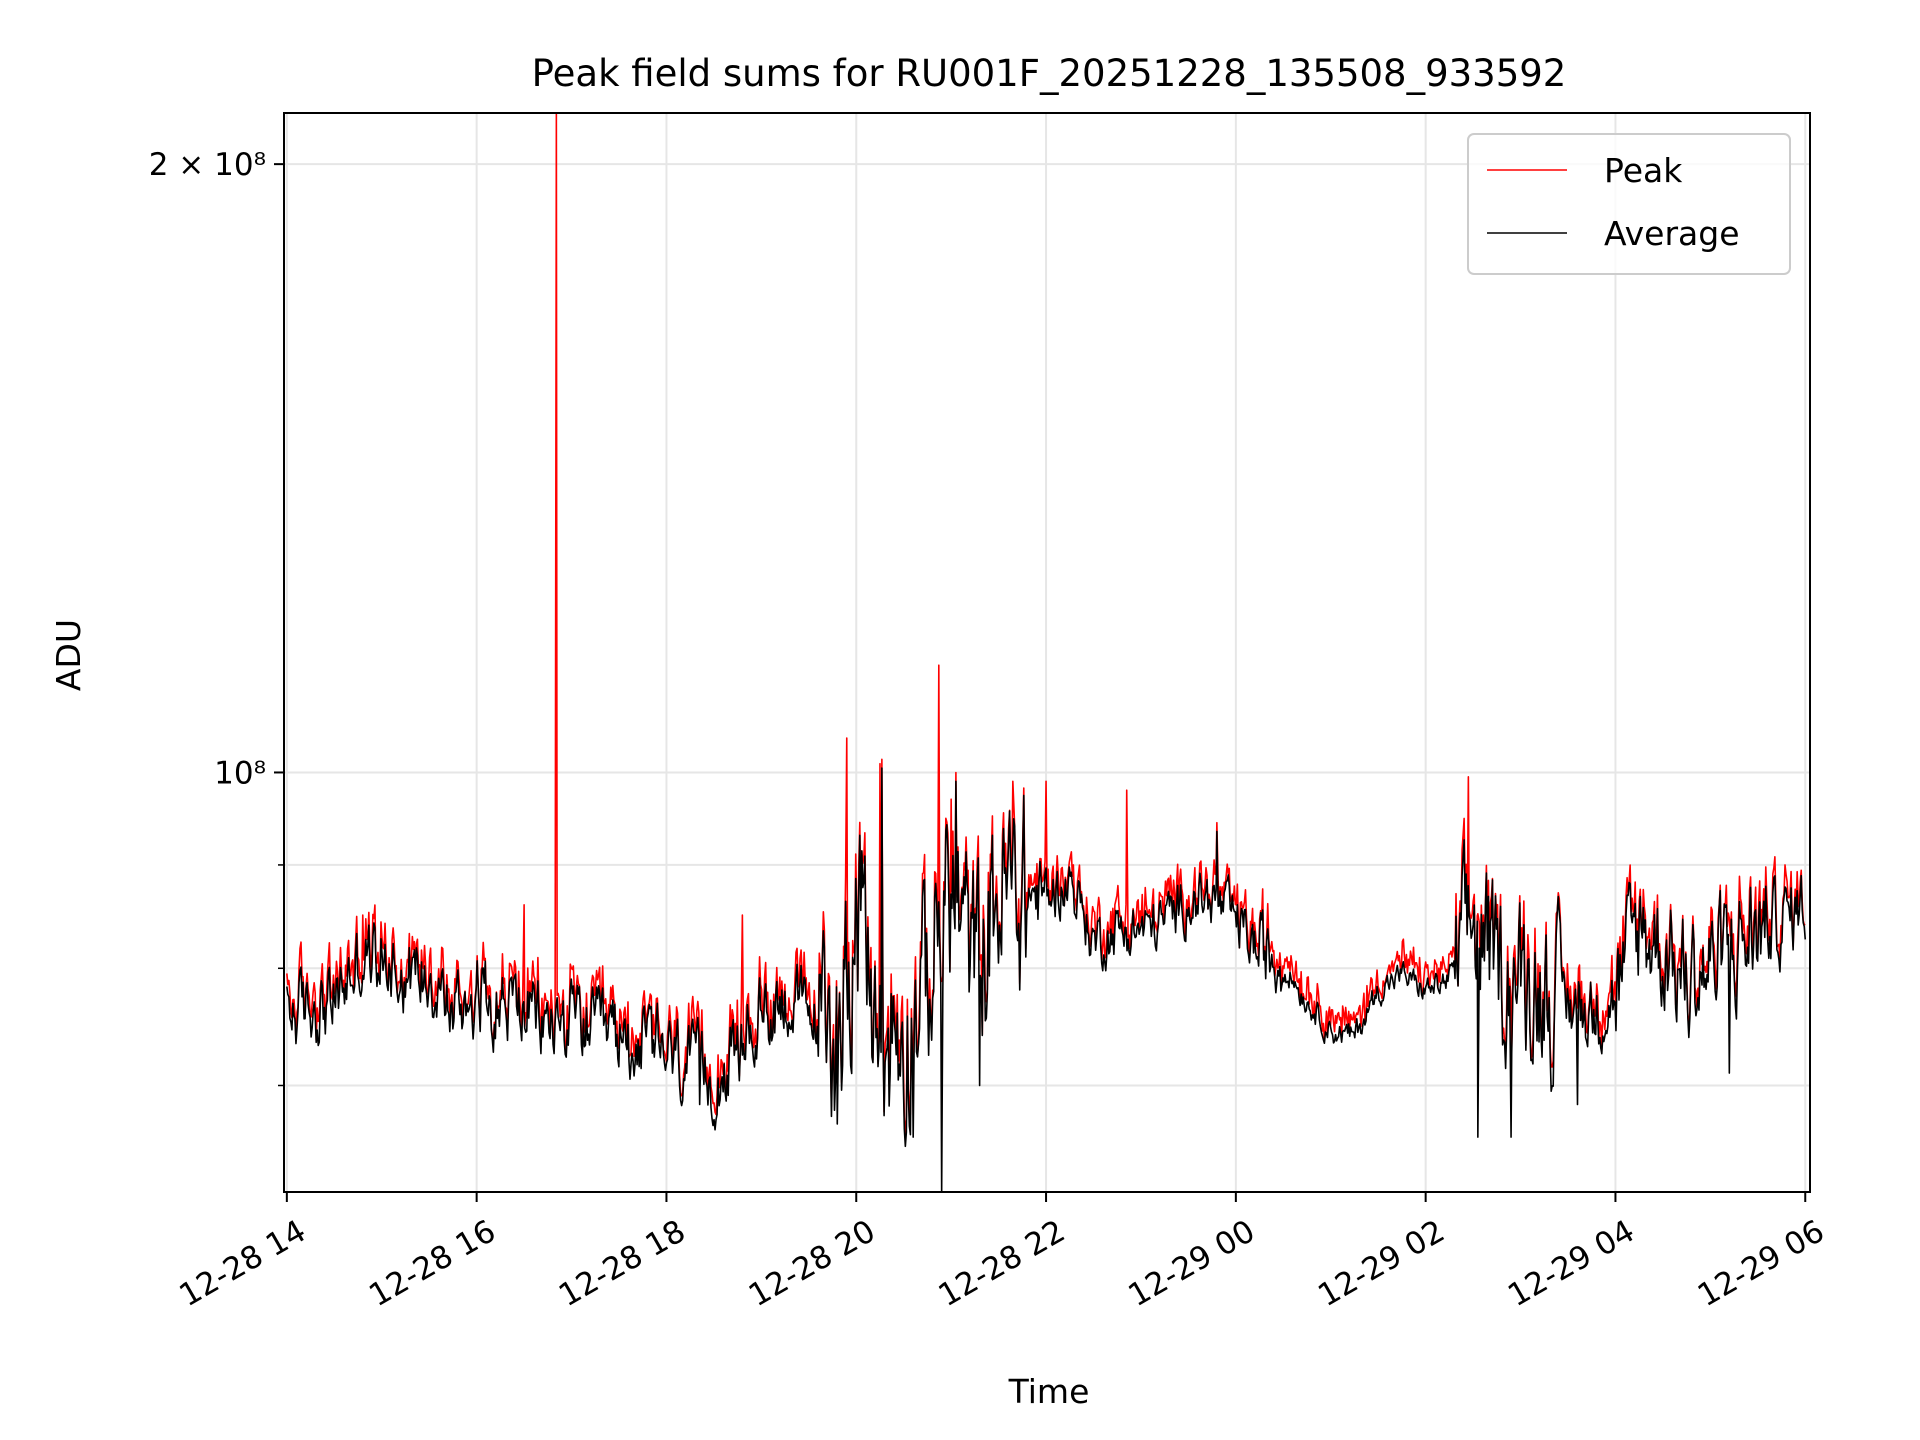  I want to click on legend-average-label: Average, so click(1672, 233).